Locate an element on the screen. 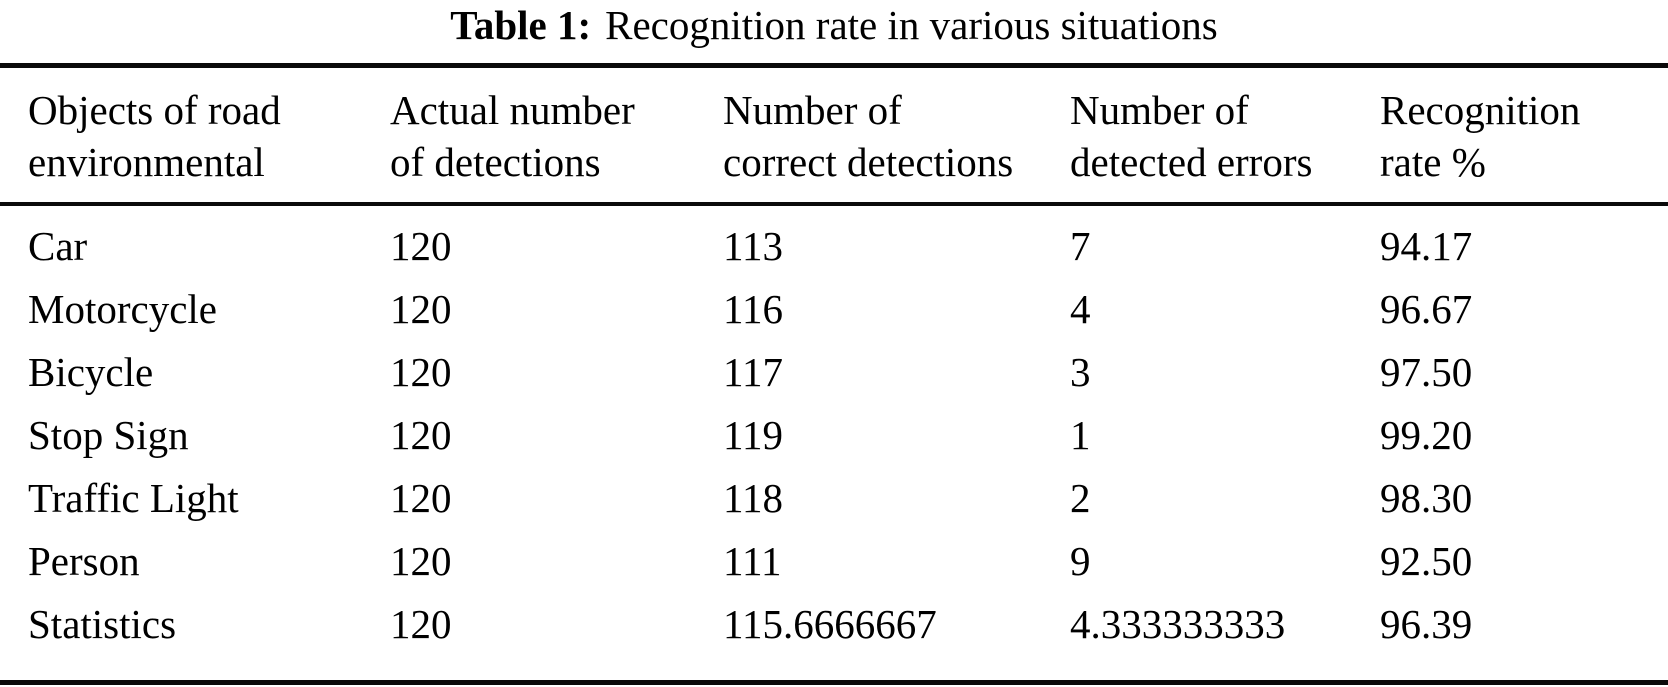 Image resolution: width=1668 pixels, height=687 pixels. table-row-motorcycle: Motorcycle 120 116 4 96.67 is located at coordinates (834, 308).